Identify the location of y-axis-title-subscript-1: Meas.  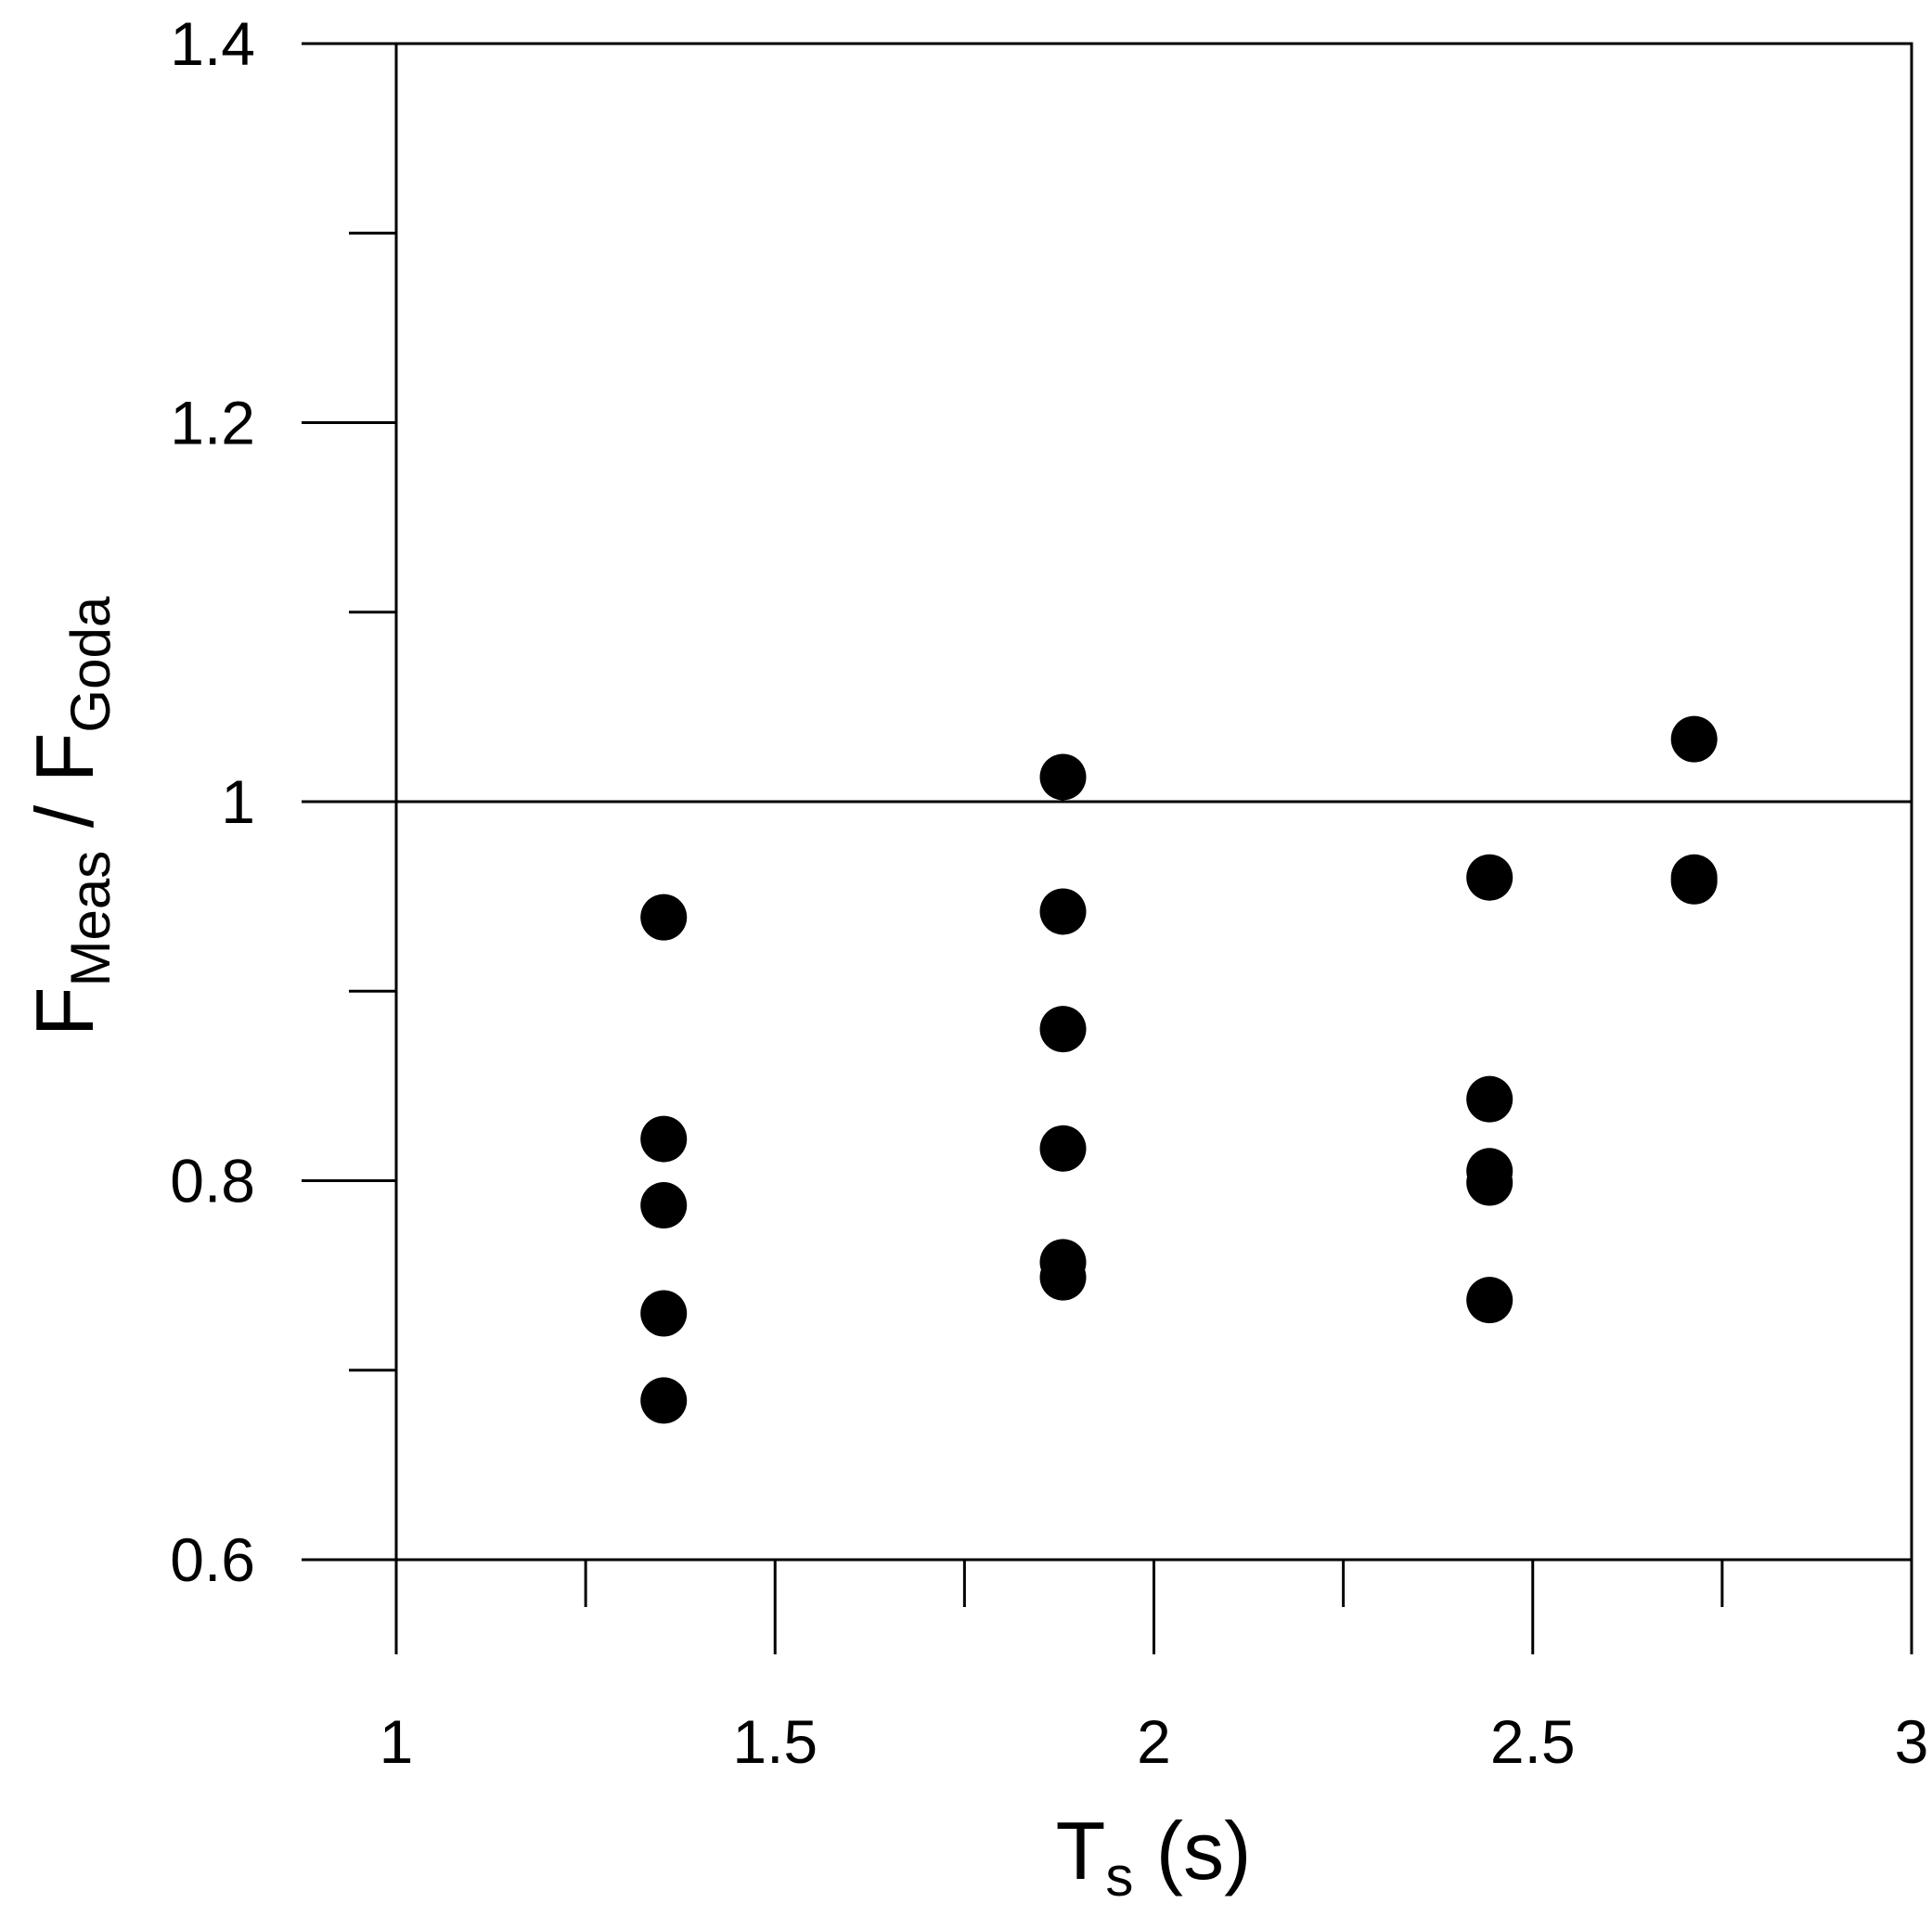
(90, 919).